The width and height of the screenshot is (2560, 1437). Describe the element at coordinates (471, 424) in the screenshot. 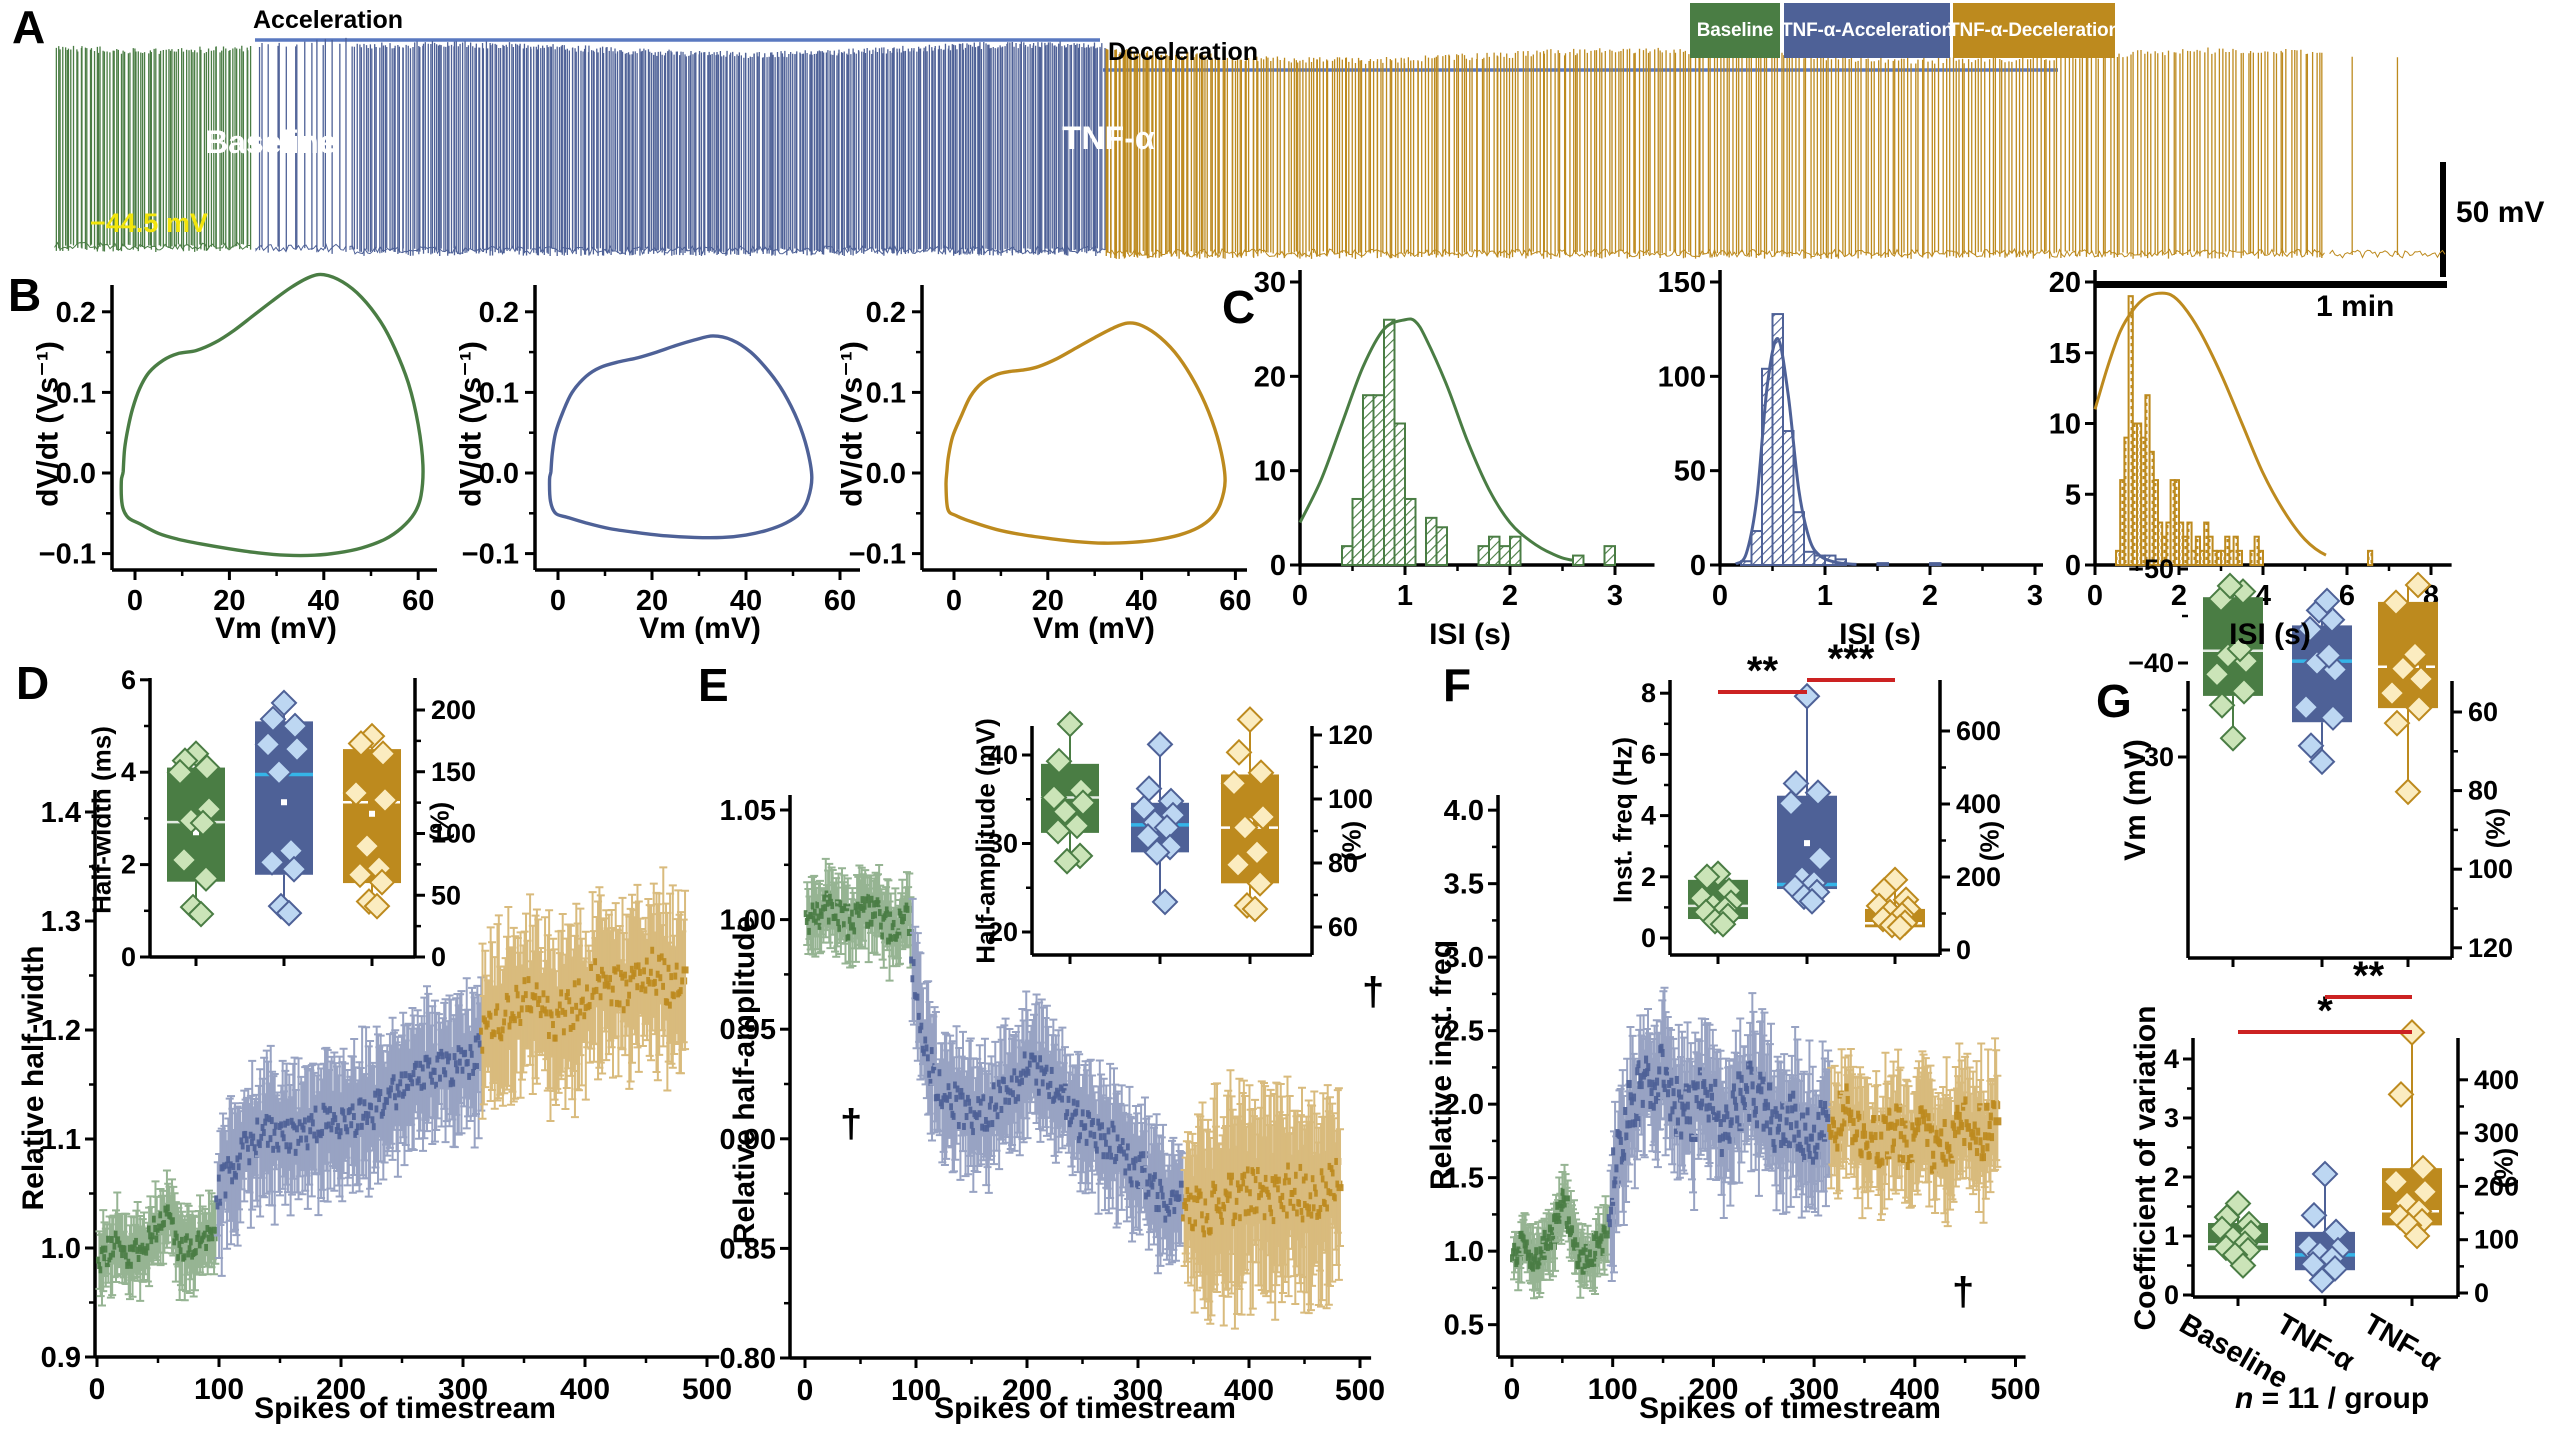

I see `b2-ylabel: dV/dt (Vs⁻¹)` at that location.